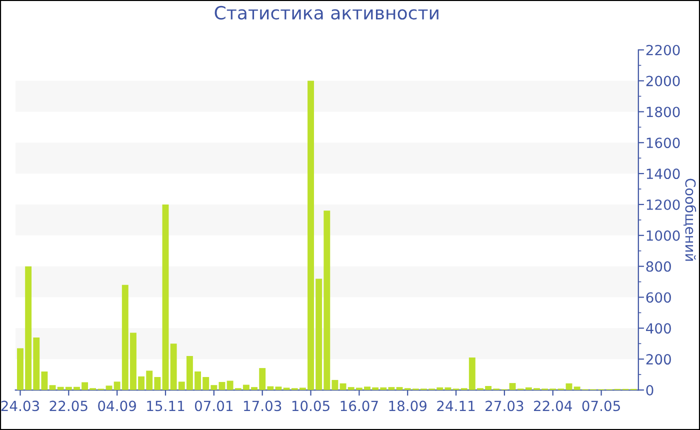 The image size is (700, 430). Describe the element at coordinates (663, 81) in the screenshot. I see `y-tick-label: 2000` at that location.